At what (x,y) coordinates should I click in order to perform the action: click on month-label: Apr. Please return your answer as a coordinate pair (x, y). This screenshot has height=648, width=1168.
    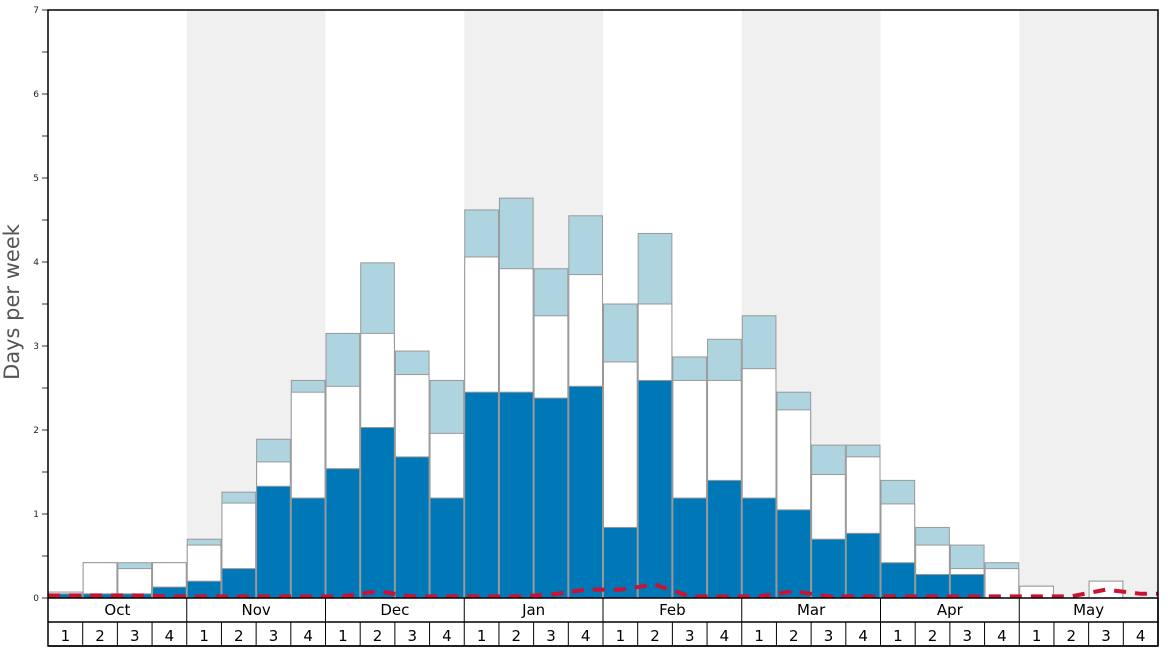
    Looking at the image, I should click on (950, 610).